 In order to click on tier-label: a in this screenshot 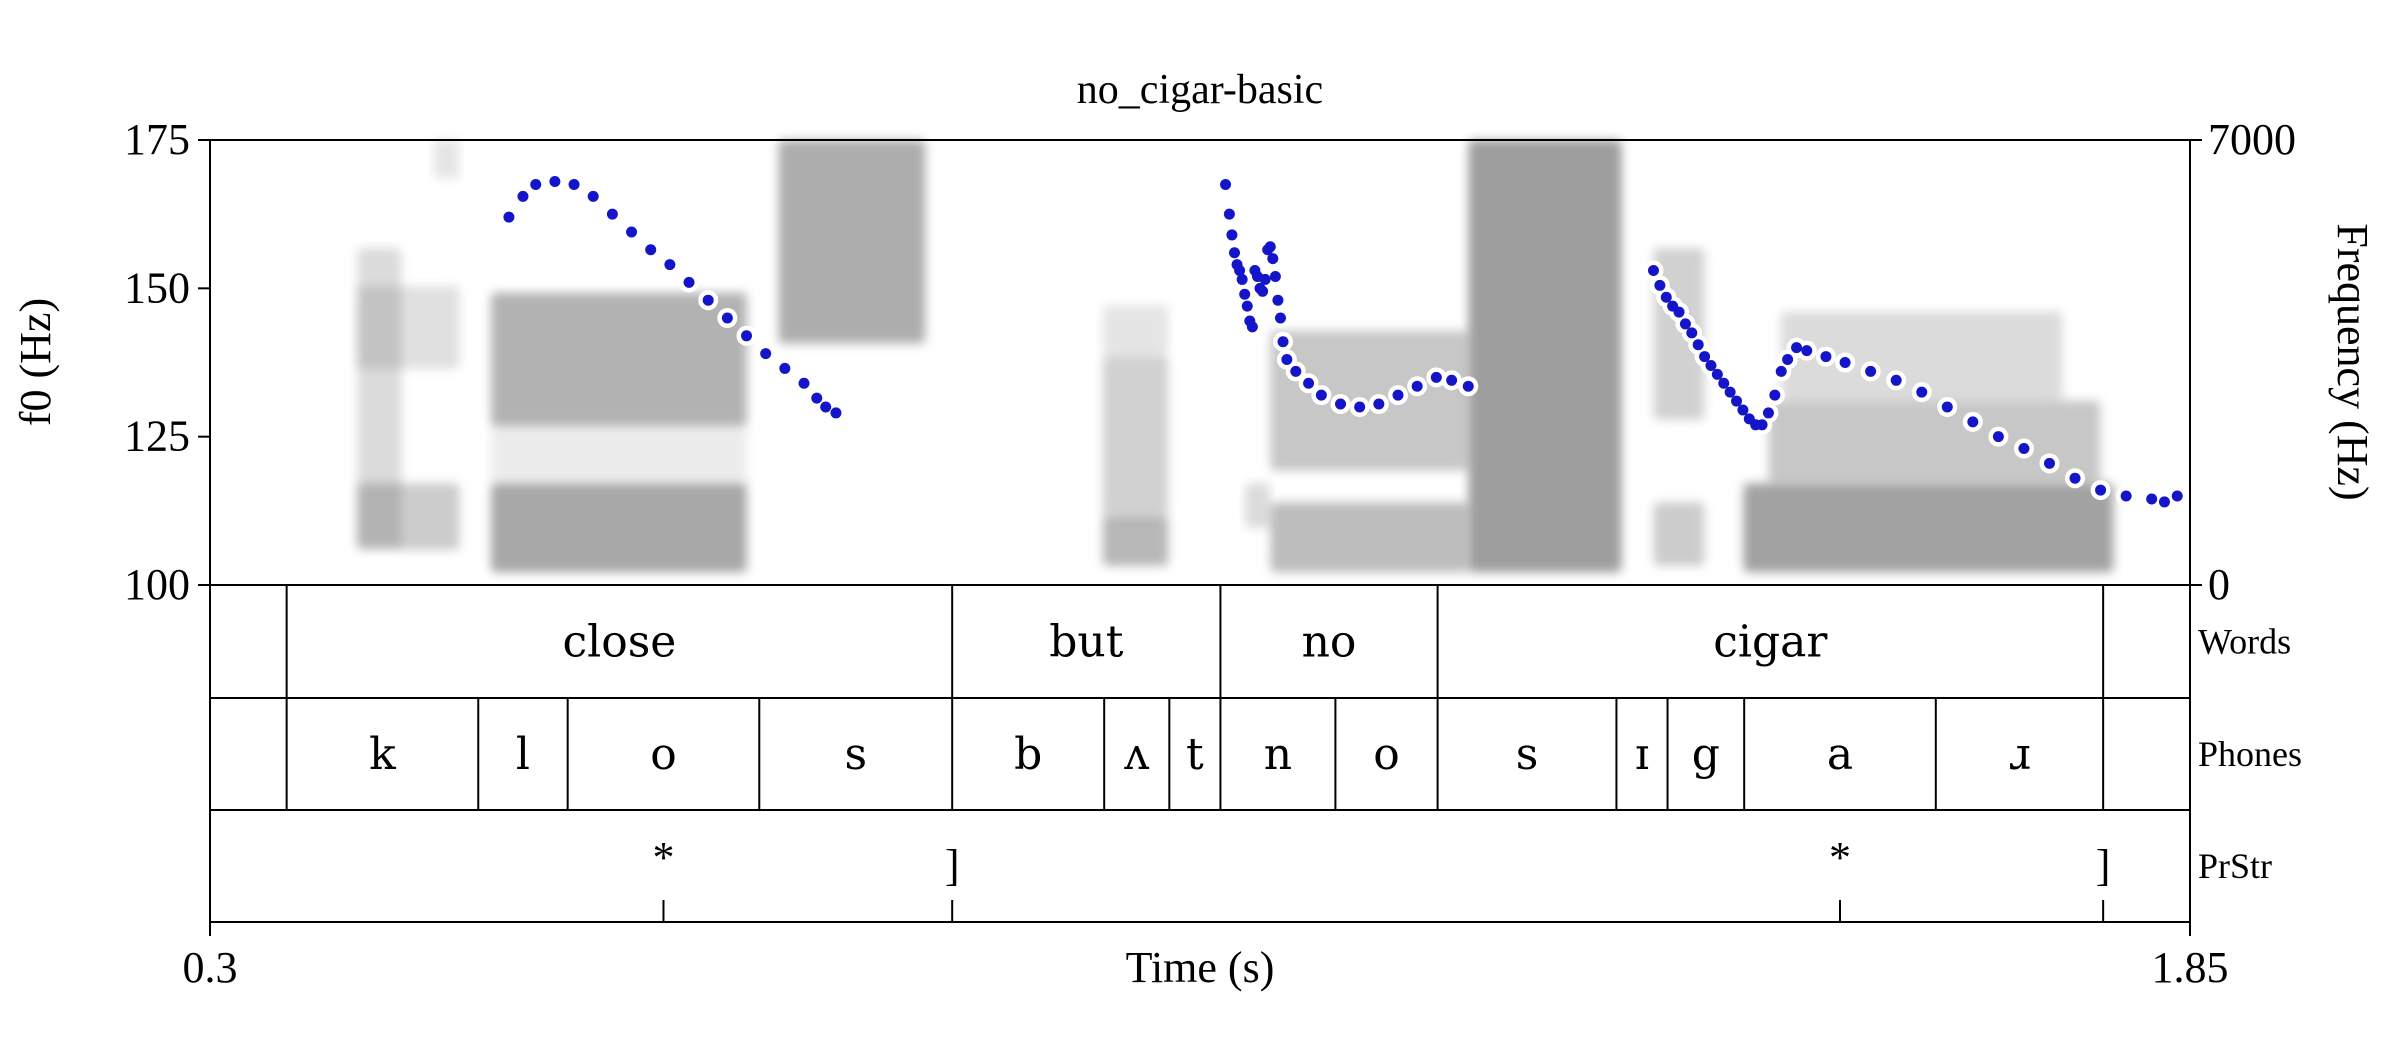, I will do `click(1840, 754)`.